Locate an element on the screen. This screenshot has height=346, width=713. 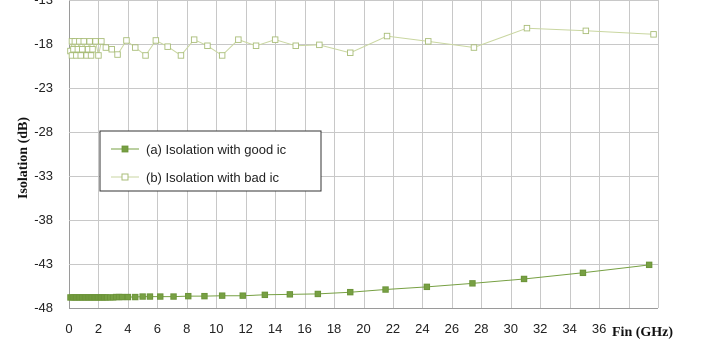
x-tick-label: 24 is located at coordinates (422, 328).